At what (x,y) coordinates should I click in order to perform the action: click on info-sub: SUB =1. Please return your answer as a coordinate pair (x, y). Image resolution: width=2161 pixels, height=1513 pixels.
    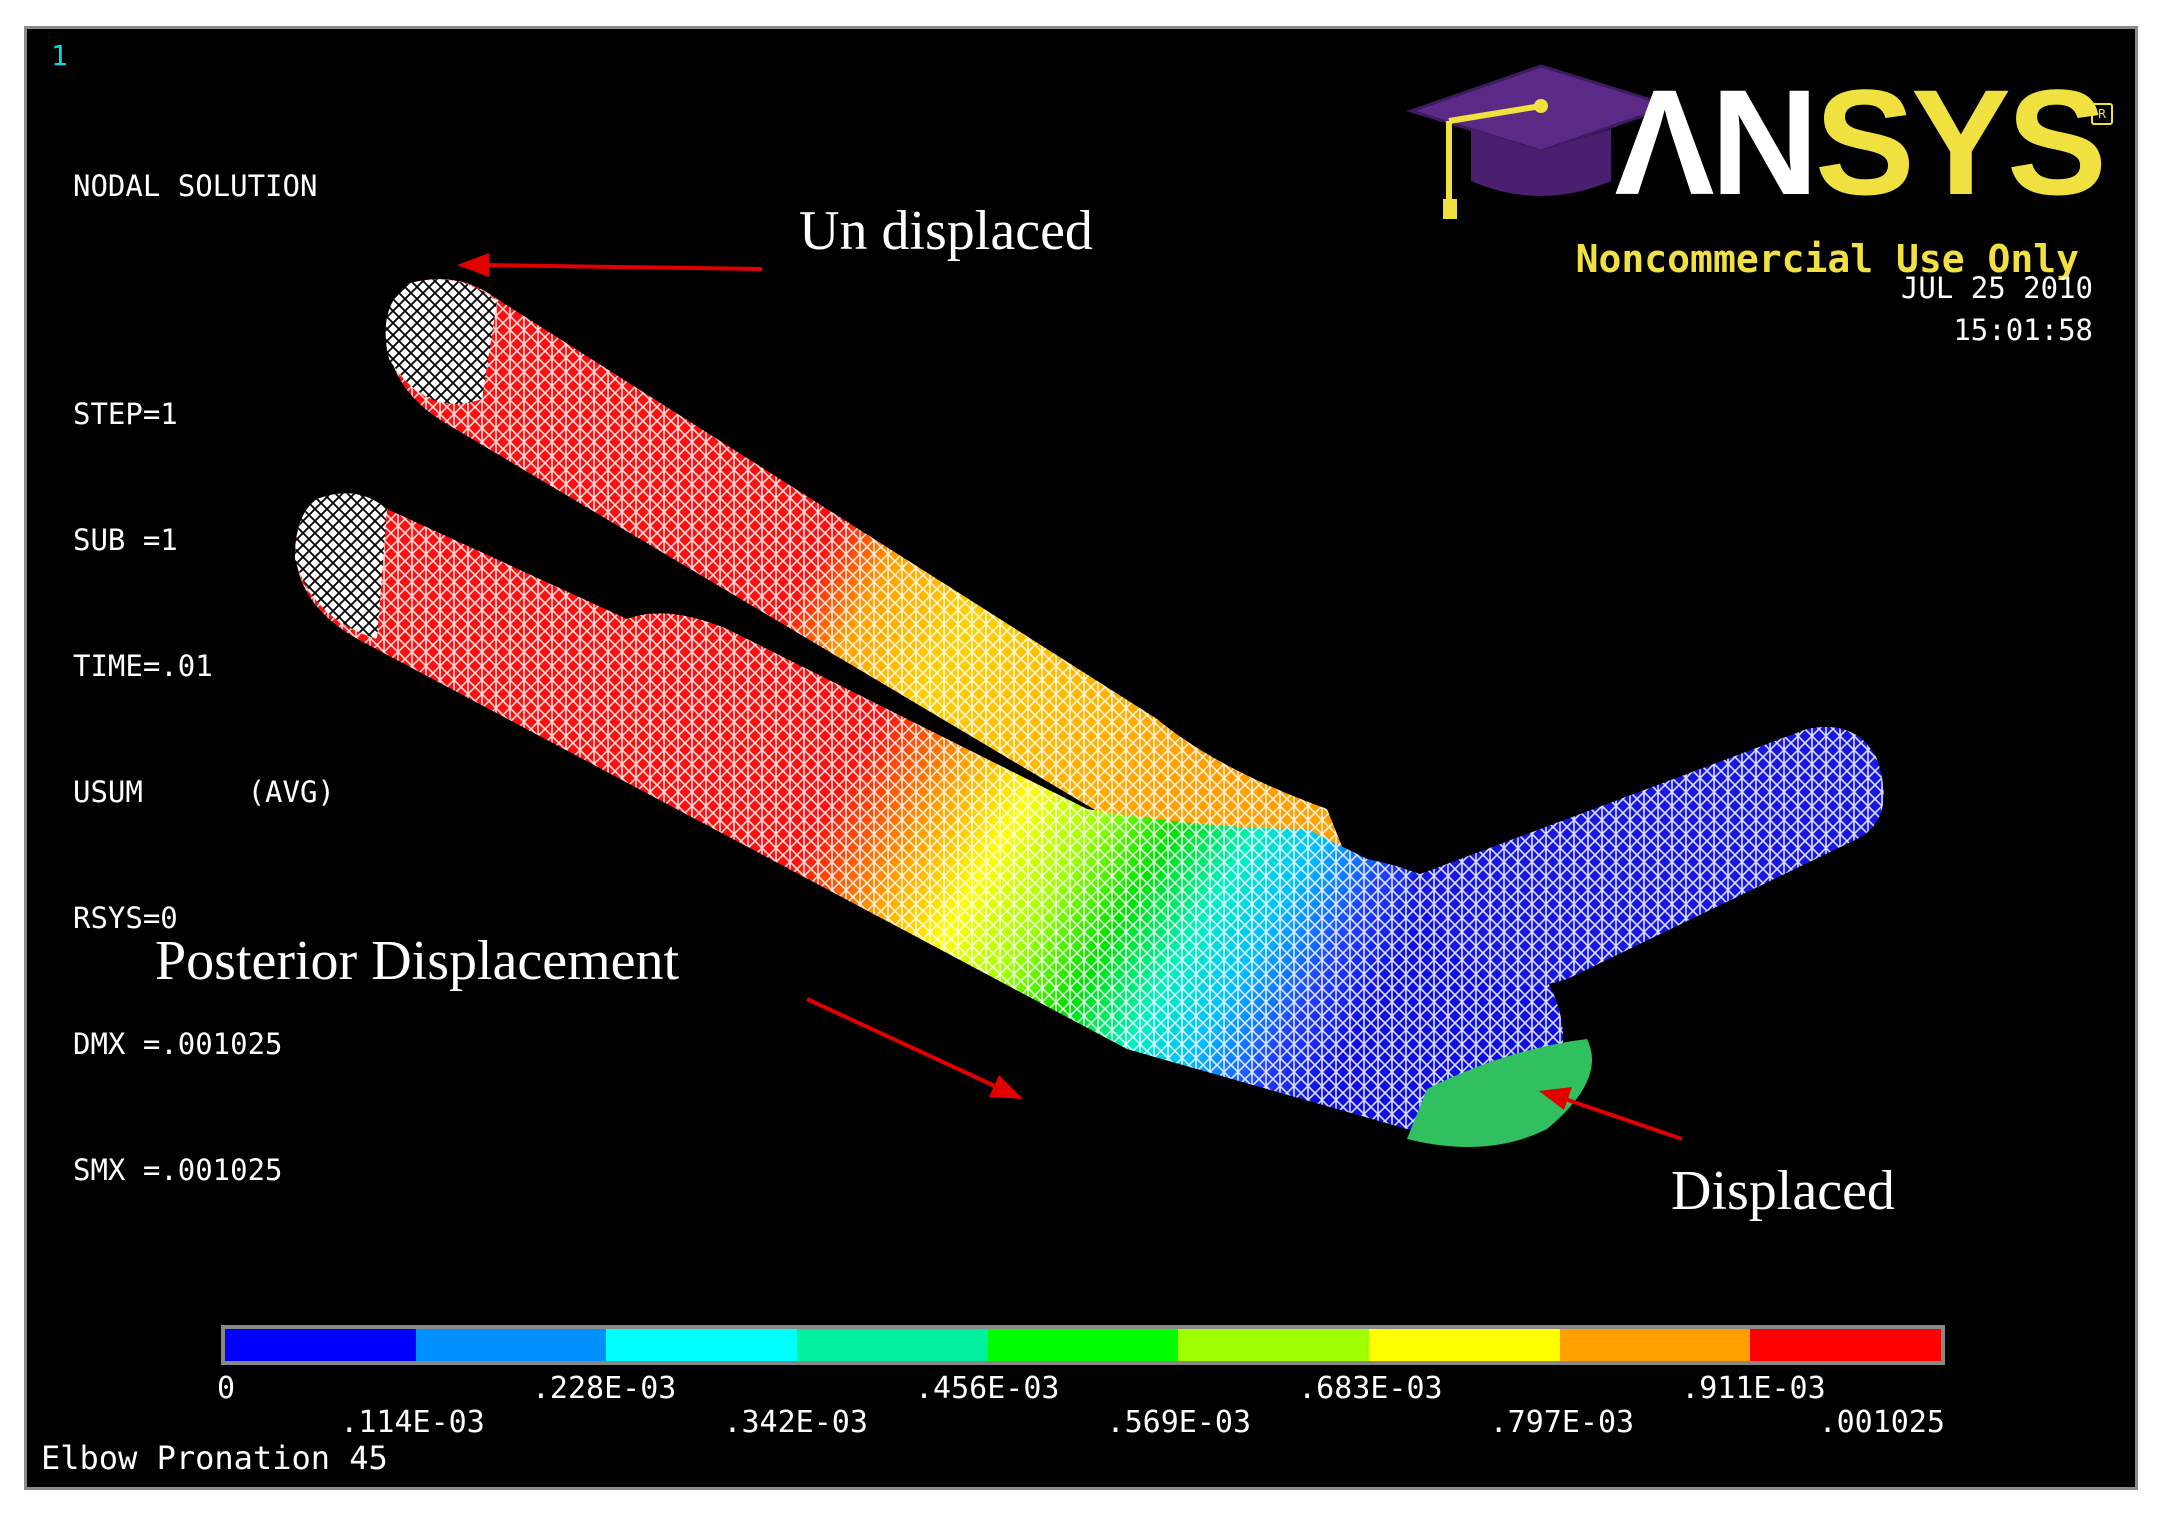
    Looking at the image, I should click on (125, 540).